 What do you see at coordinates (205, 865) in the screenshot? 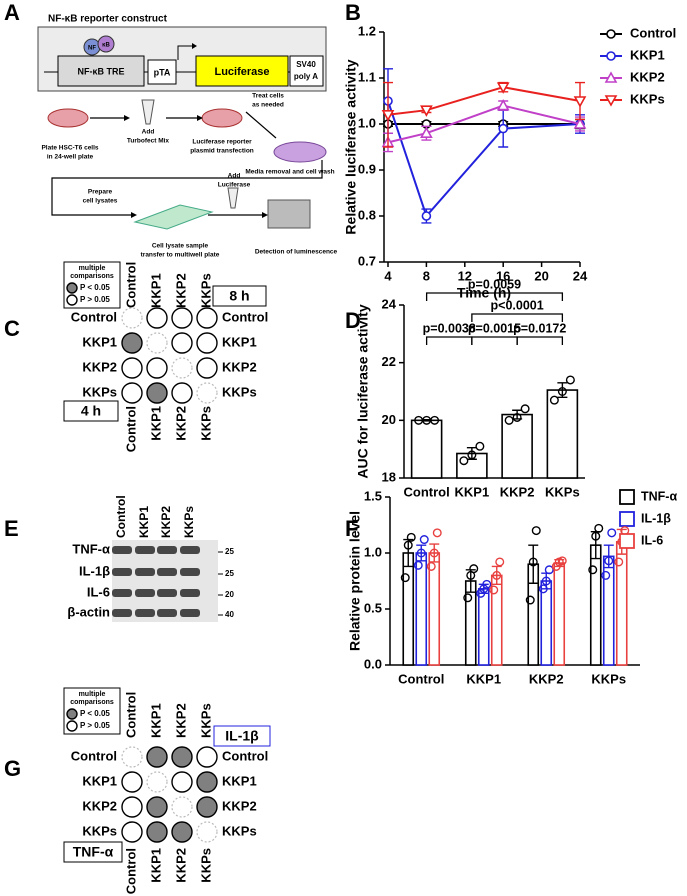
I see `column-label: KKPs` at bounding box center [205, 865].